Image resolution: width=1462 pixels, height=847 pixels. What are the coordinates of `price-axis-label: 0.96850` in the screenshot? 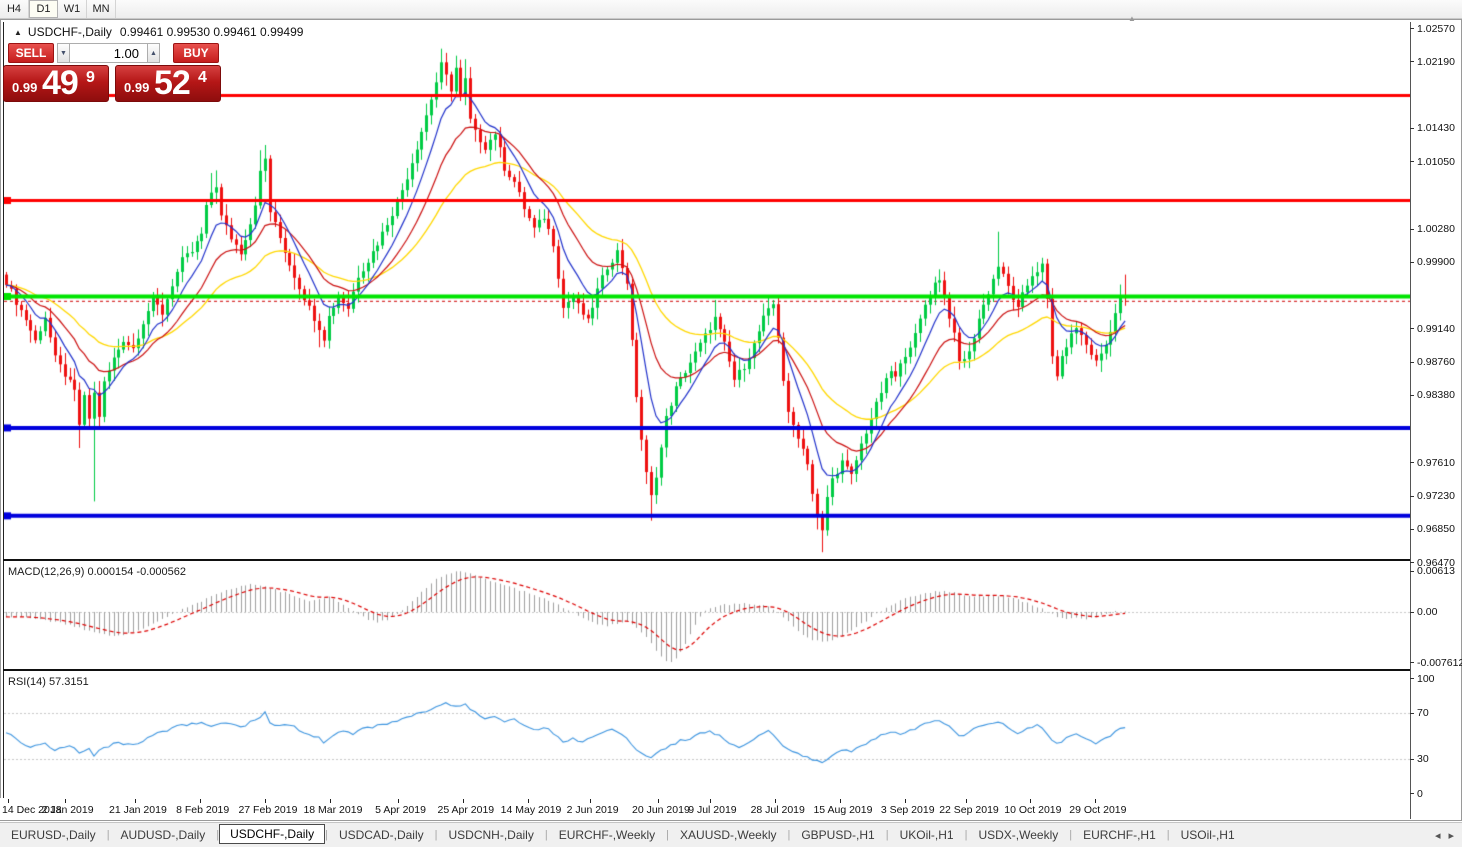 It's located at (1436, 529).